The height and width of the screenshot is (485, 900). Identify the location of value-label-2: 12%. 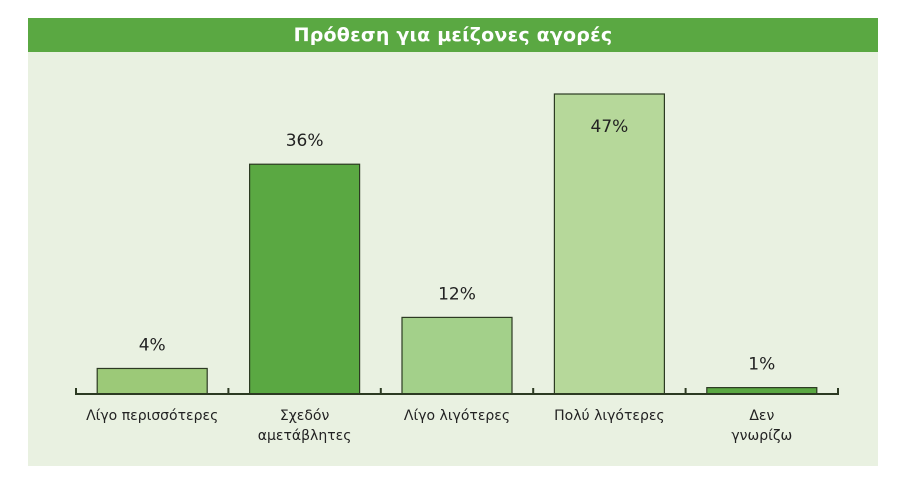
(457, 294).